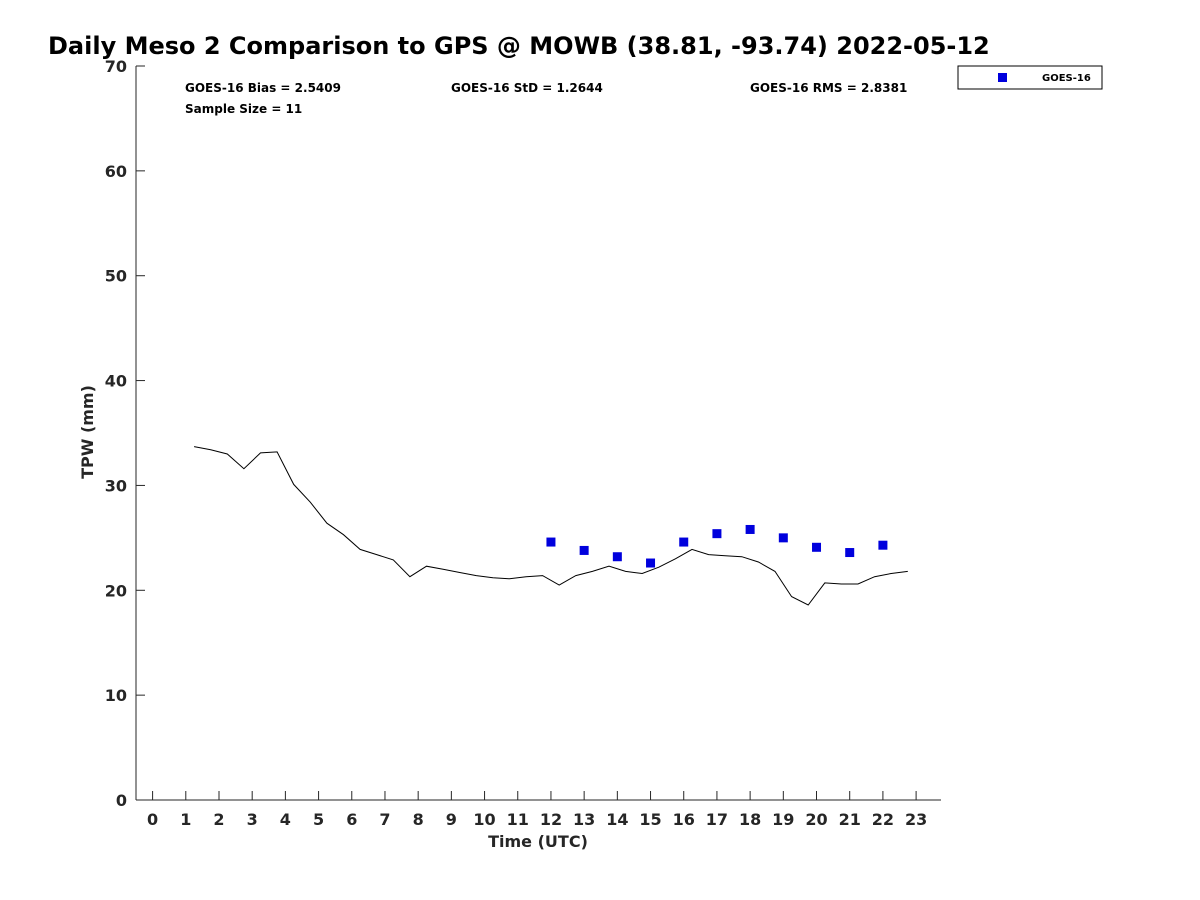  I want to click on x-tick-label: 7, so click(384, 819).